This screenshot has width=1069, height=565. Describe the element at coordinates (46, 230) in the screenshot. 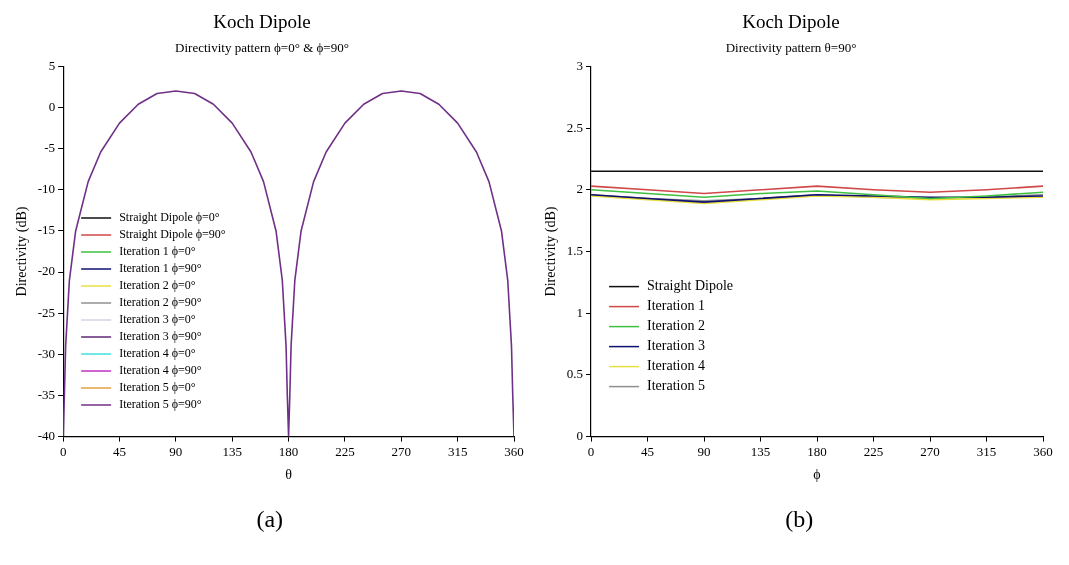

I see `y-tick-label: -15` at that location.